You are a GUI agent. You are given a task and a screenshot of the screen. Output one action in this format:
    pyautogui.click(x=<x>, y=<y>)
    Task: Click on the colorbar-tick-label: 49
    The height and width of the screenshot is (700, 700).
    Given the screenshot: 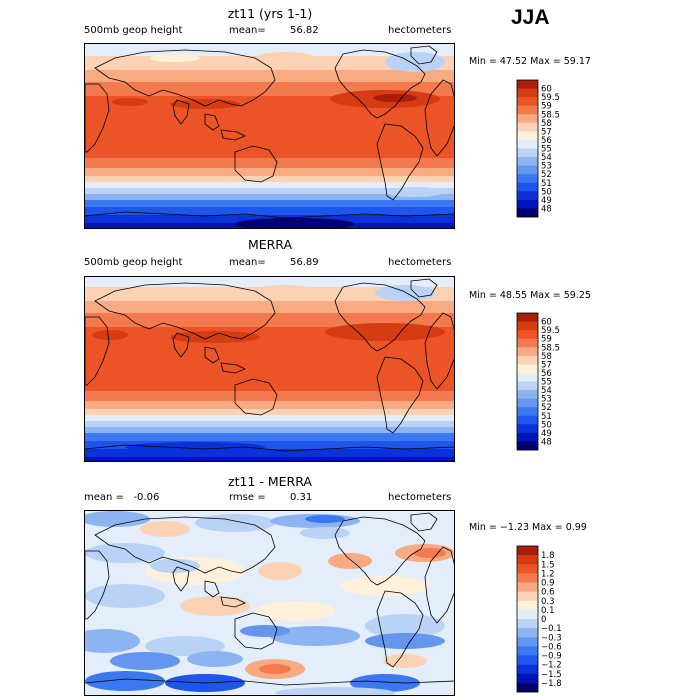 What is the action you would take?
    pyautogui.click(x=546, y=434)
    